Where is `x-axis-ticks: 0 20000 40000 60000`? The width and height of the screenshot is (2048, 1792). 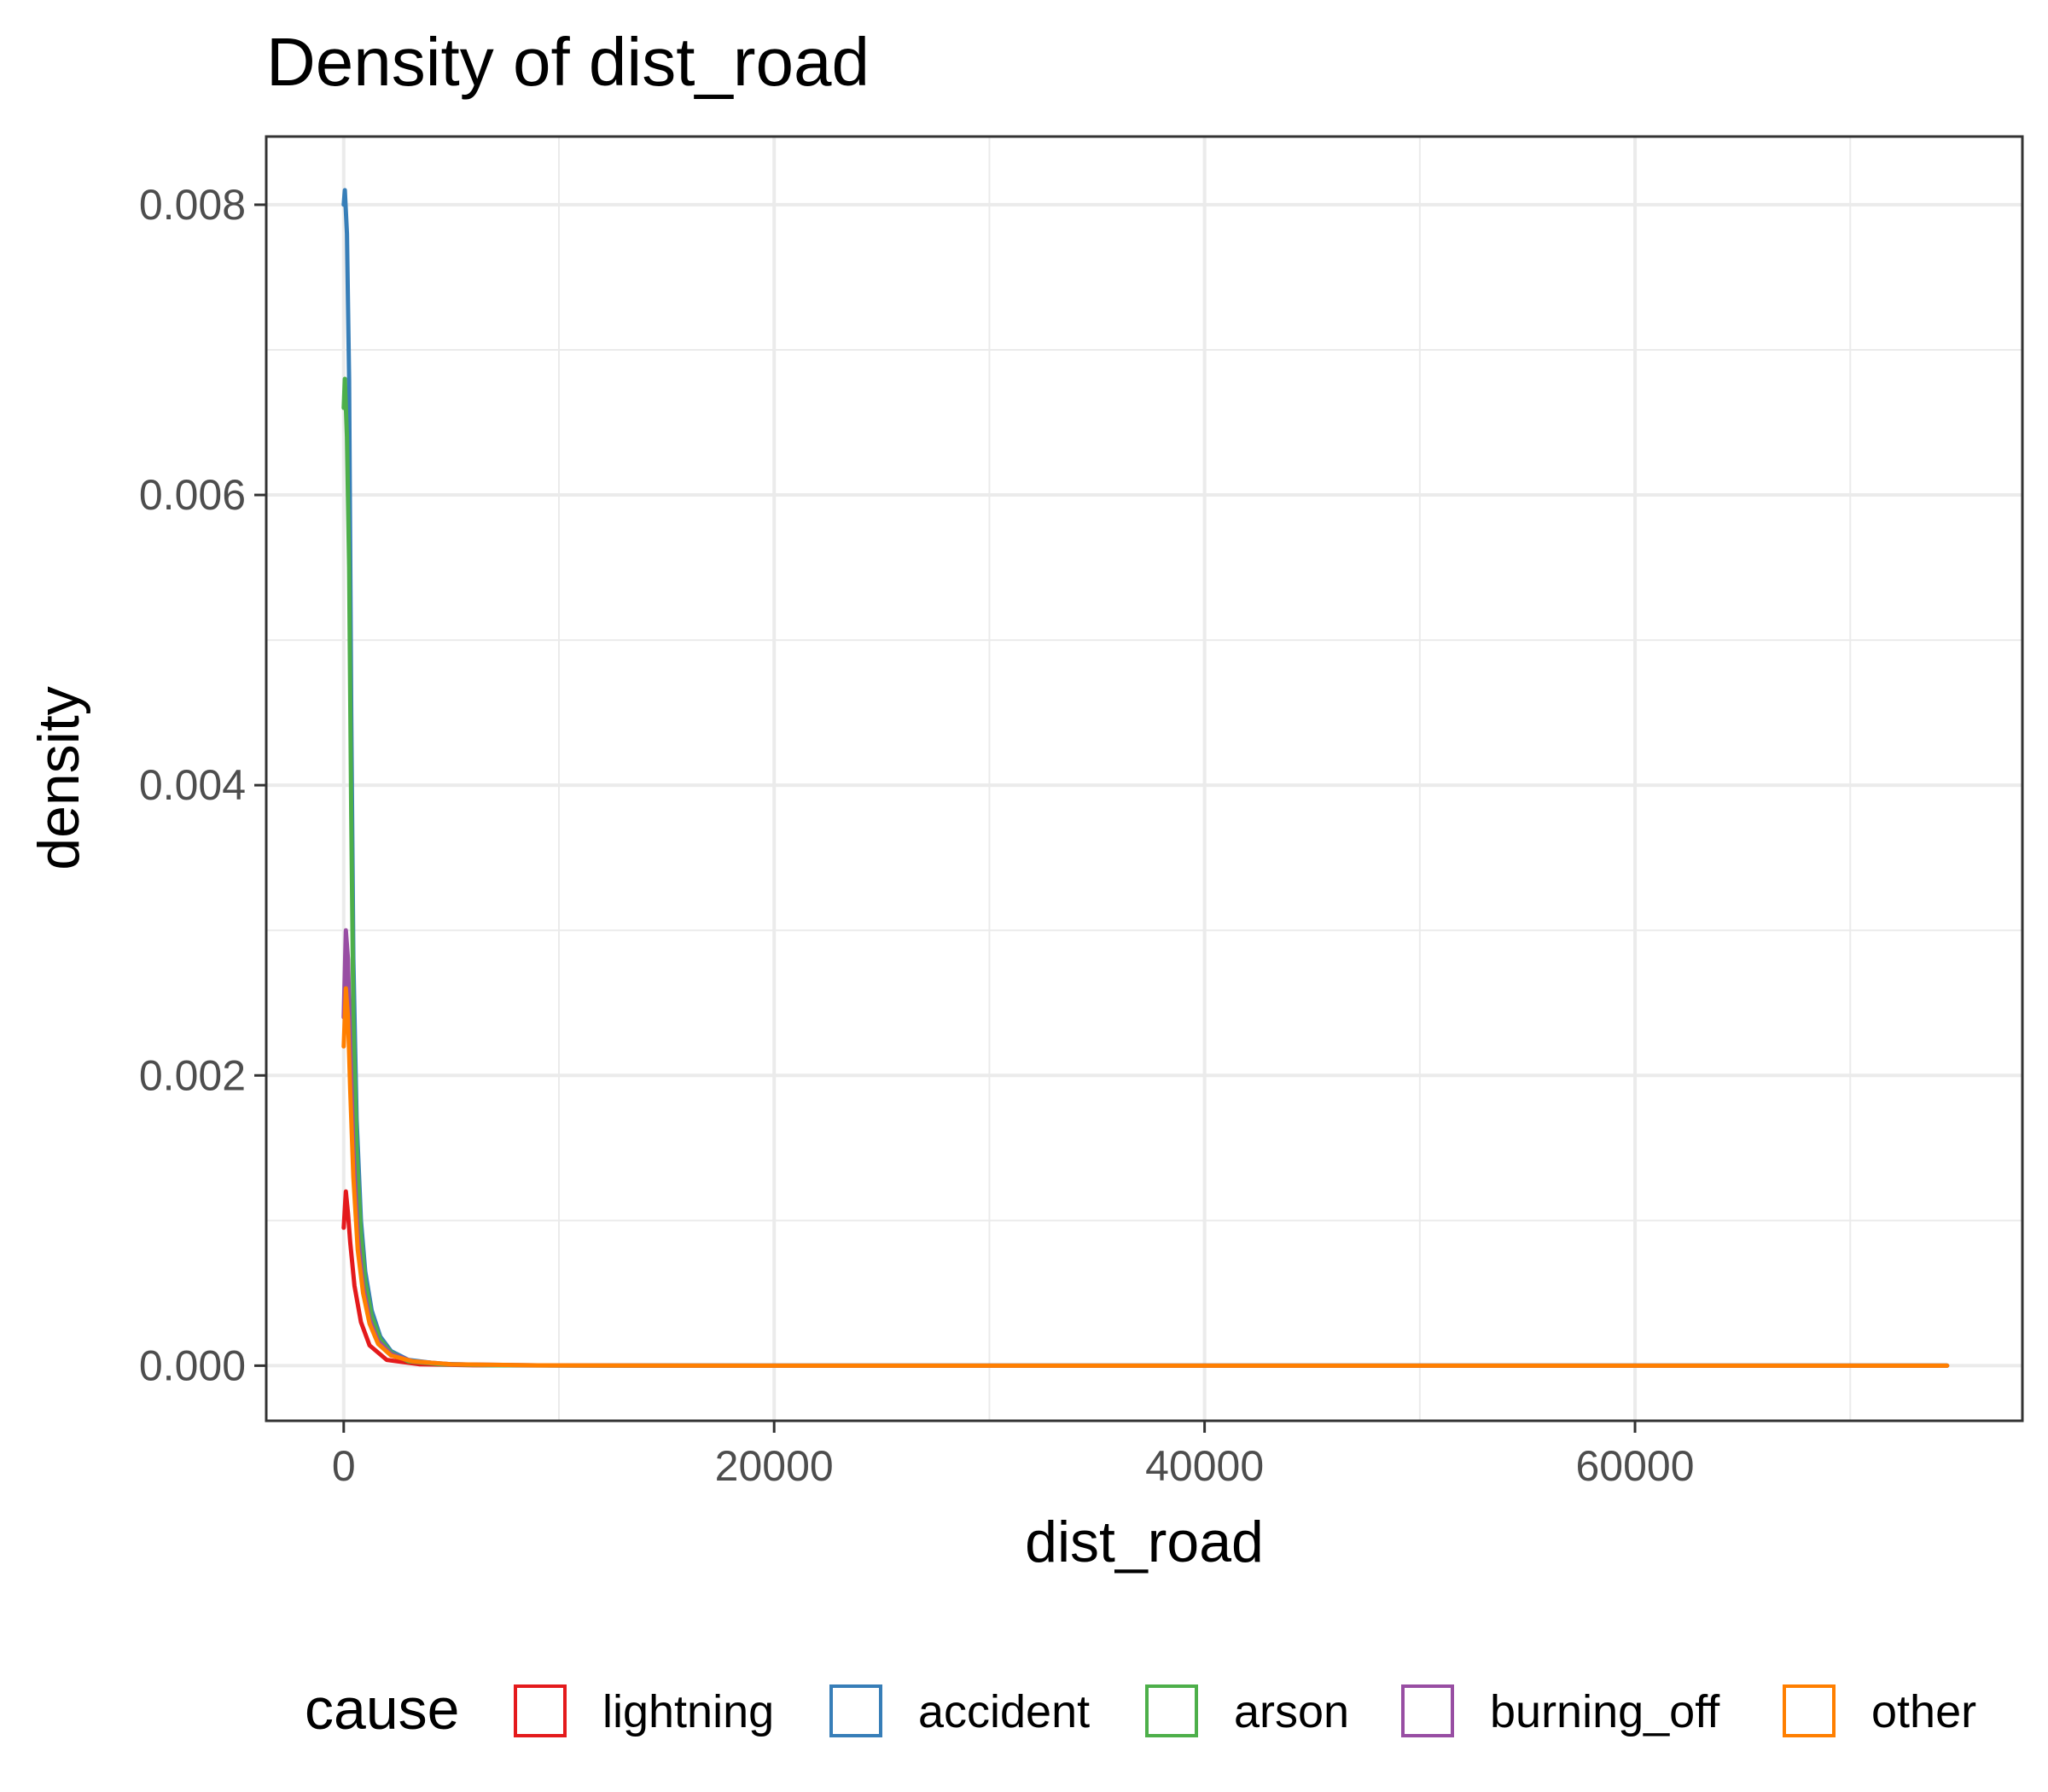 x-axis-ticks: 0 20000 40000 60000 is located at coordinates (1014, 1455).